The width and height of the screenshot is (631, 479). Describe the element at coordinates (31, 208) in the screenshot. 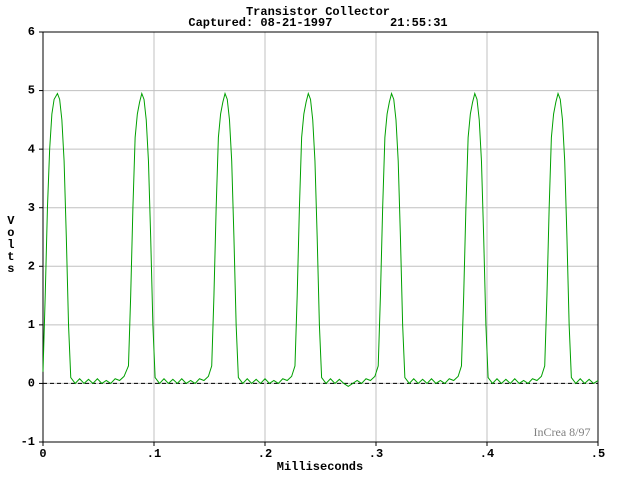

I see `y-tick-label: 3` at that location.